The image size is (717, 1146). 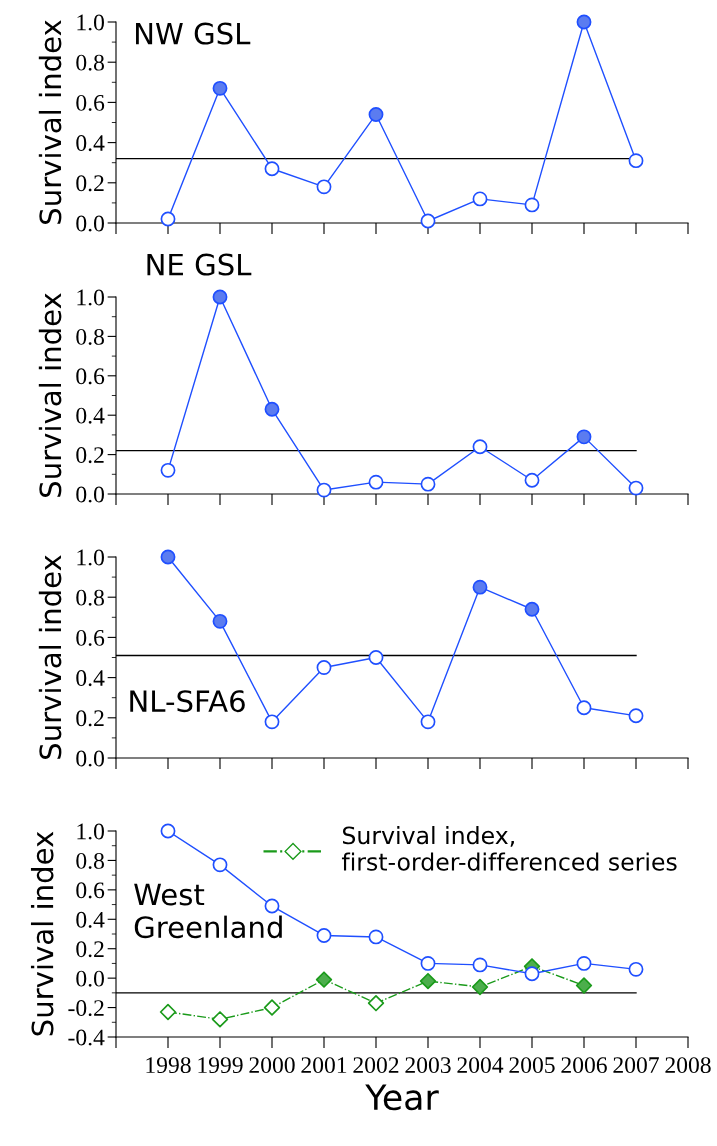 I want to click on y-tick-label: -0.2, so click(x=86, y=1008).